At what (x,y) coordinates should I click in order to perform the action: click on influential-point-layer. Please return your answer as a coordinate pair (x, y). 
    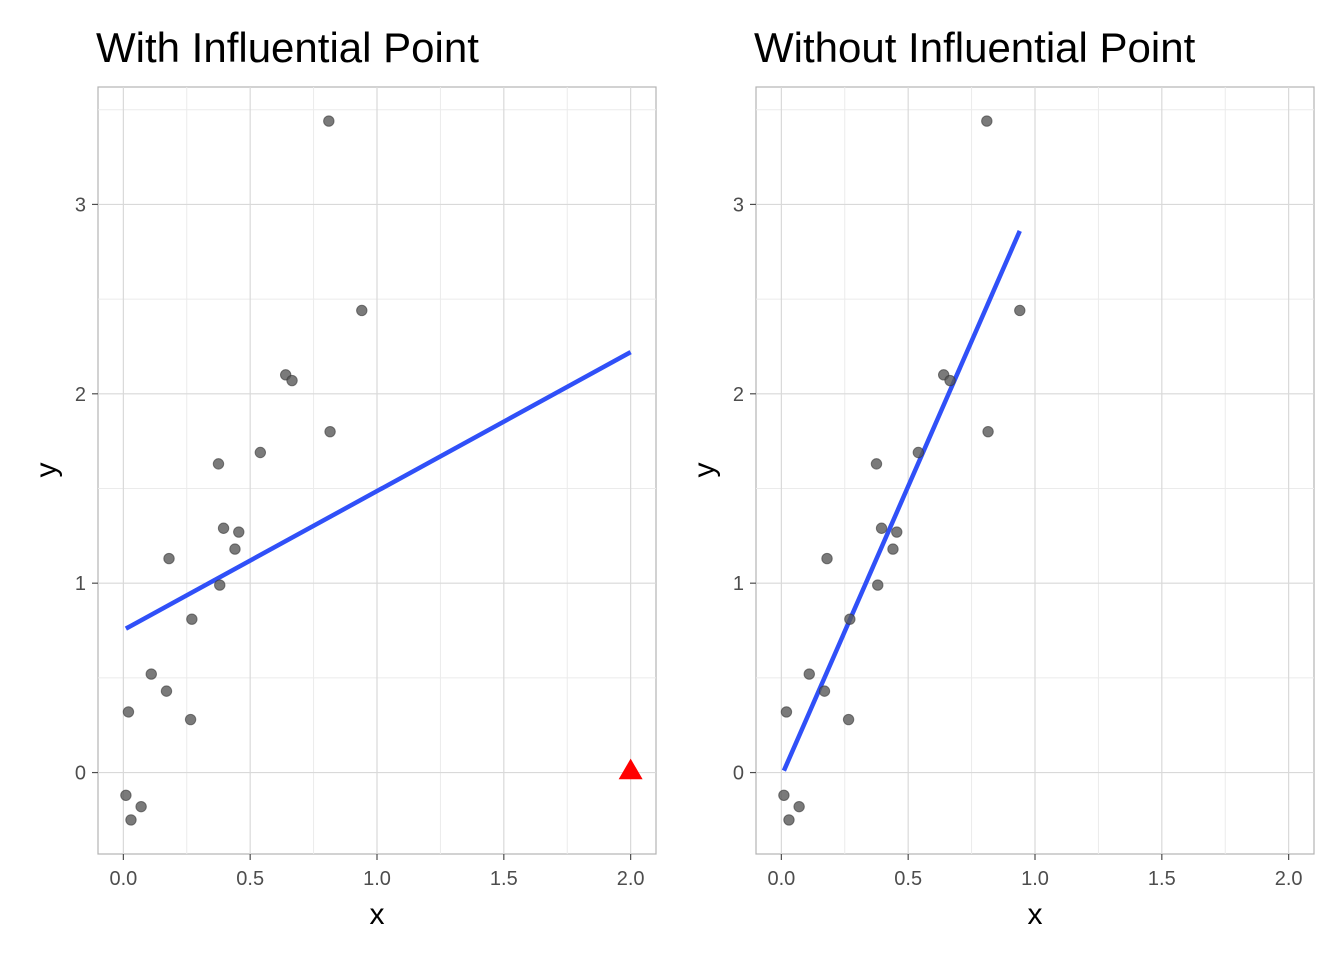
    Looking at the image, I should click on (630, 769).